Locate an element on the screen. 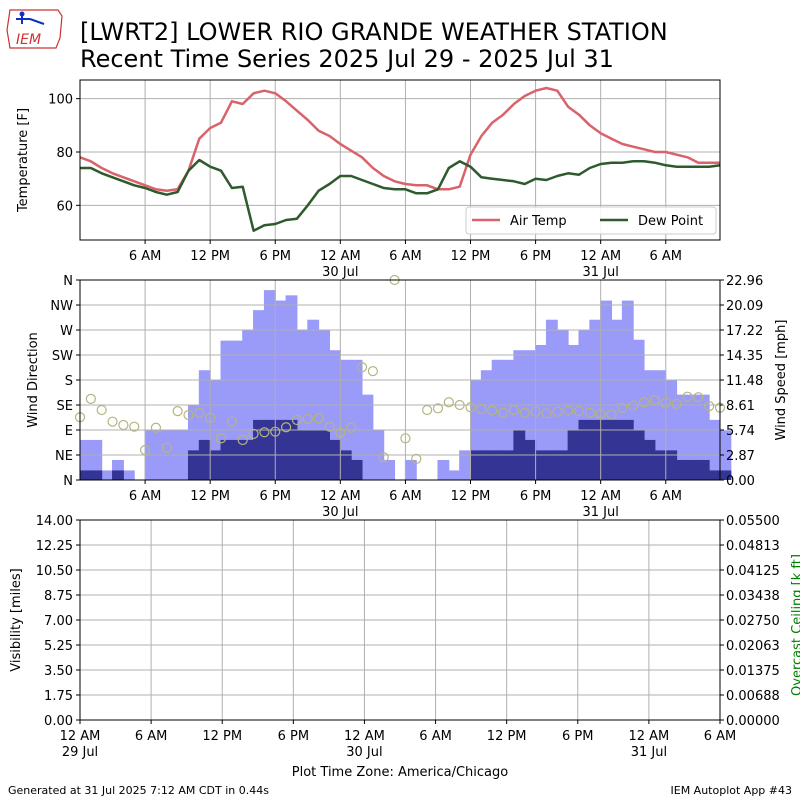  wind-speed-tick-label: 20.09 is located at coordinates (744, 306).